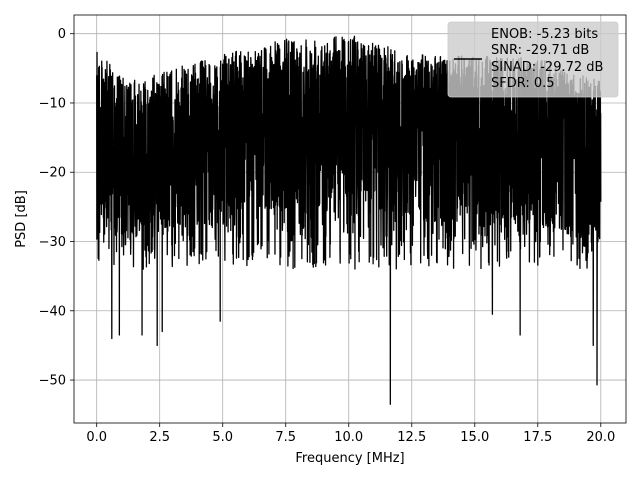  Describe the element at coordinates (52, 311) in the screenshot. I see `y-tick-label: −40` at that location.